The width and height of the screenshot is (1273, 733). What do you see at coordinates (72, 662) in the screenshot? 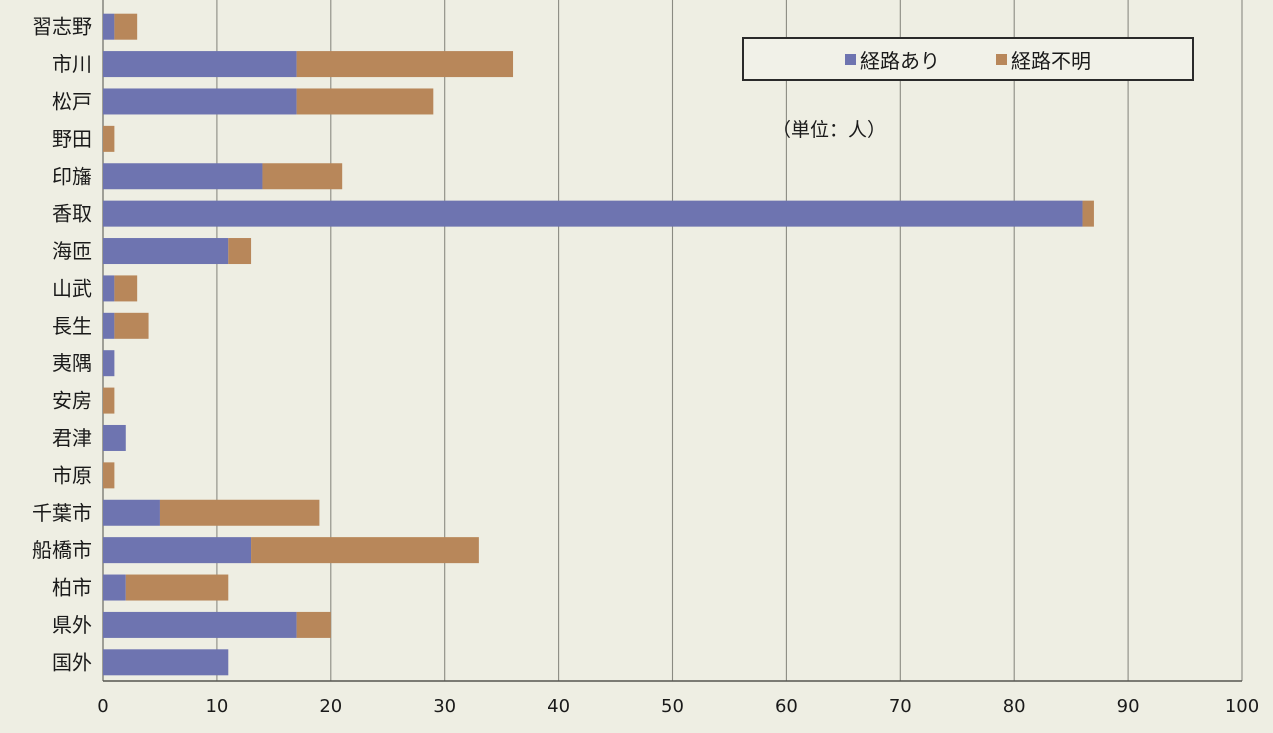
I see `category-label-17: 国外` at bounding box center [72, 662].